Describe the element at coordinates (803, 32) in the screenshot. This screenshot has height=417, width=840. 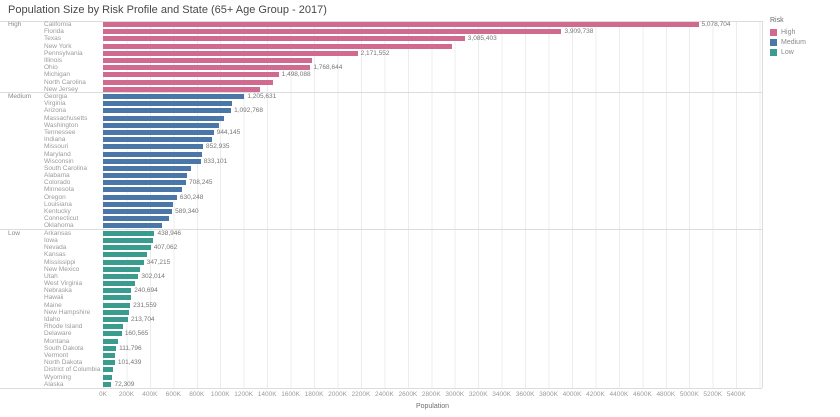
I see `legend-item-high: High` at that location.